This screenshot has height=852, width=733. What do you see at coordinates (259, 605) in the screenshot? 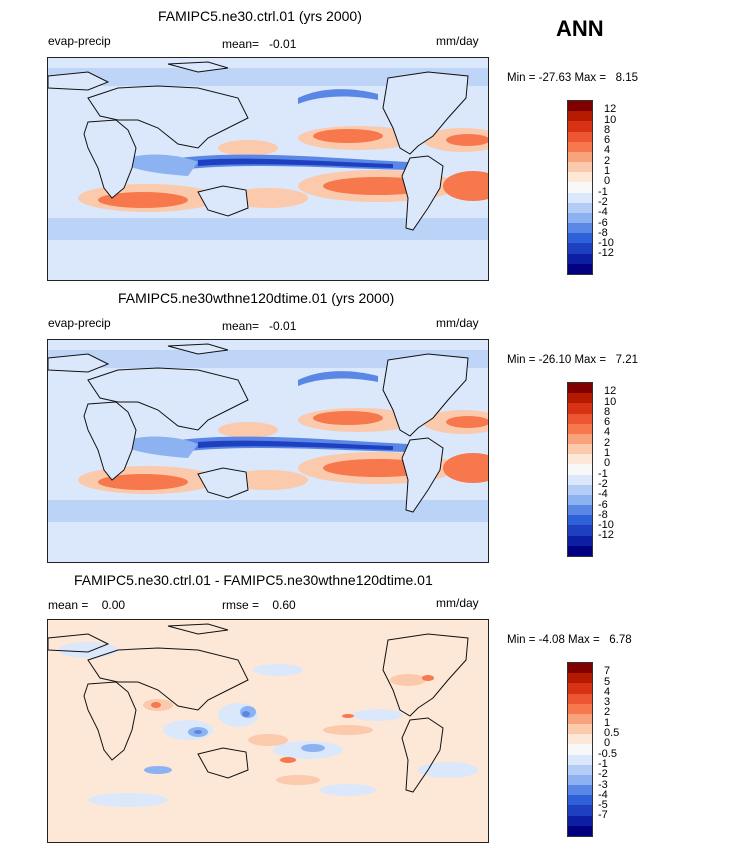
I see `panel-3-rmse-label: rmse = 0.60` at bounding box center [259, 605].